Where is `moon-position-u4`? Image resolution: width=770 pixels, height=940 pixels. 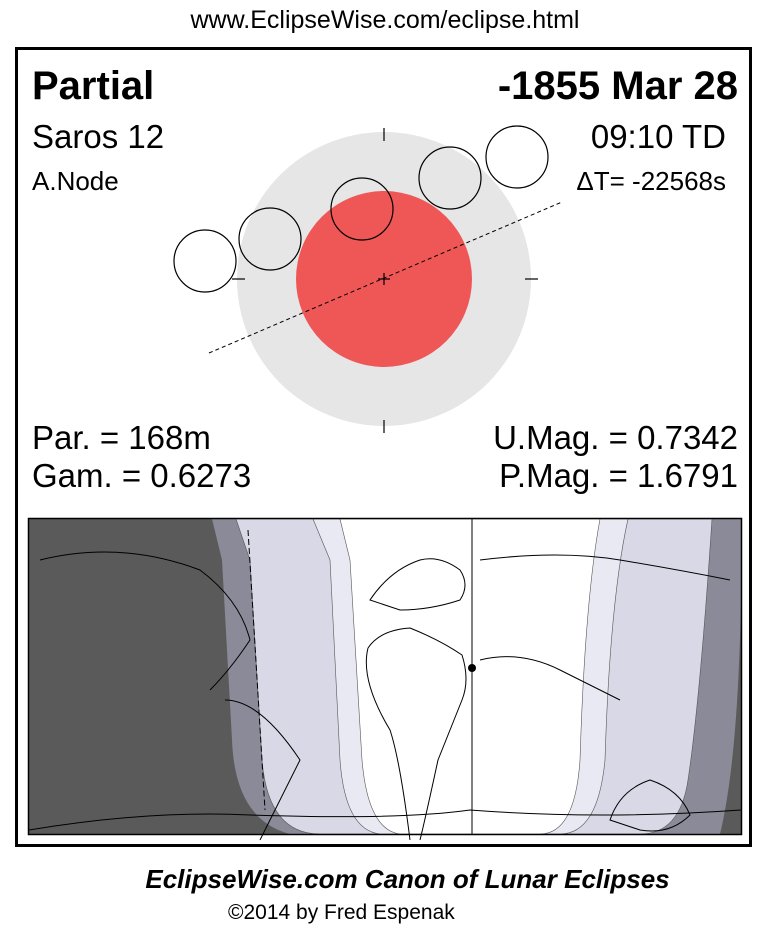
moon-position-u4 is located at coordinates (450, 178).